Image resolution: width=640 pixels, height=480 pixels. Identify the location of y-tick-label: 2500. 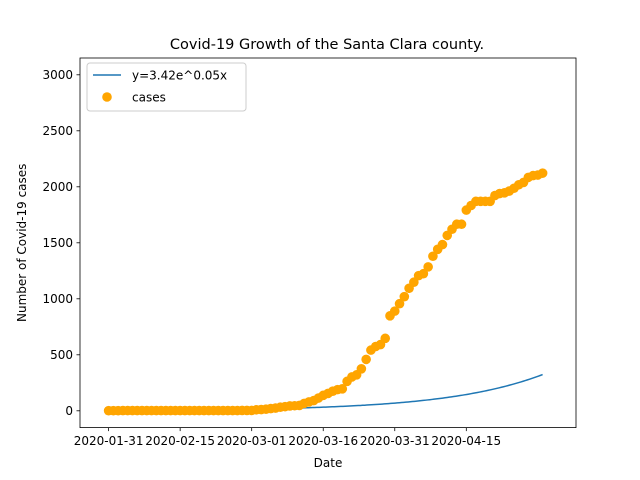
(57, 131).